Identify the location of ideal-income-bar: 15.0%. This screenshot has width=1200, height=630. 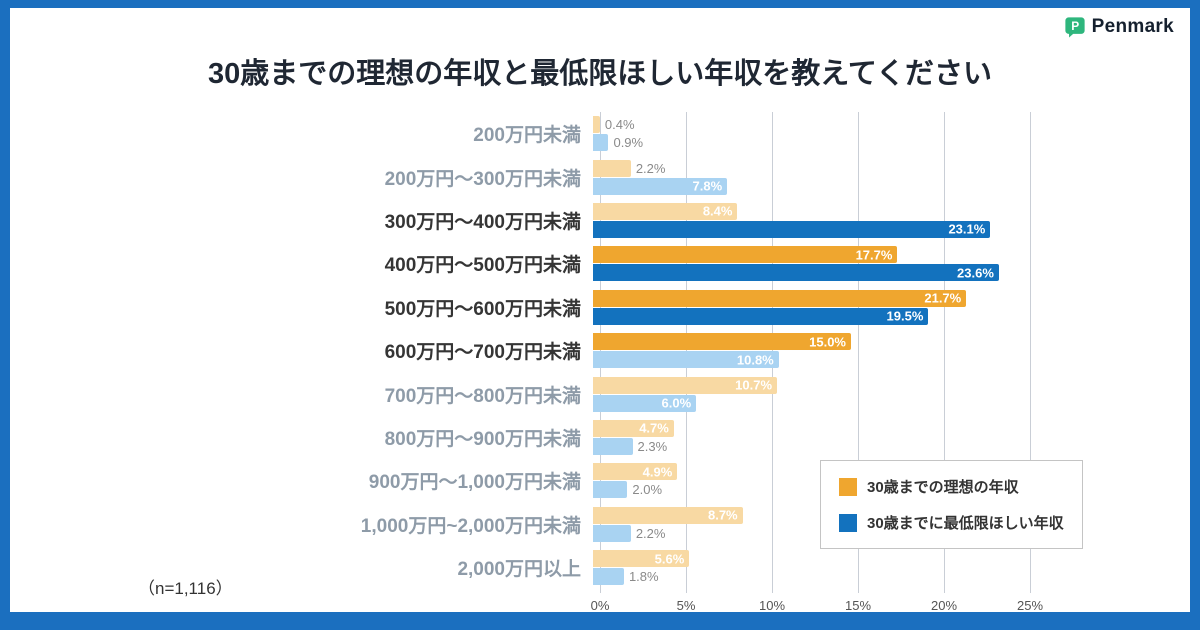
(722, 342).